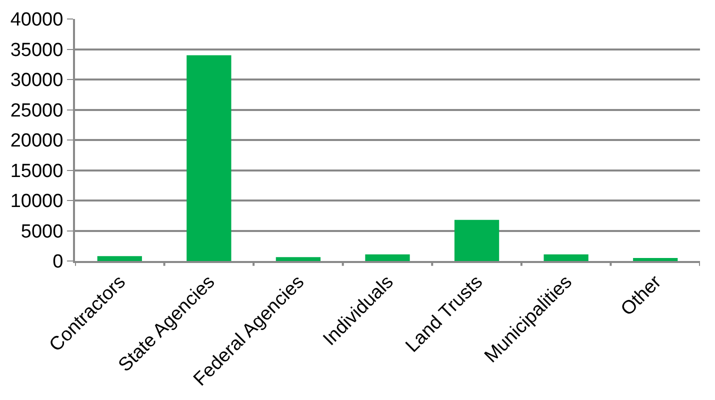 This screenshot has height=400, width=715. What do you see at coordinates (37, 20) in the screenshot?
I see `y-tick-label: 40000` at bounding box center [37, 20].